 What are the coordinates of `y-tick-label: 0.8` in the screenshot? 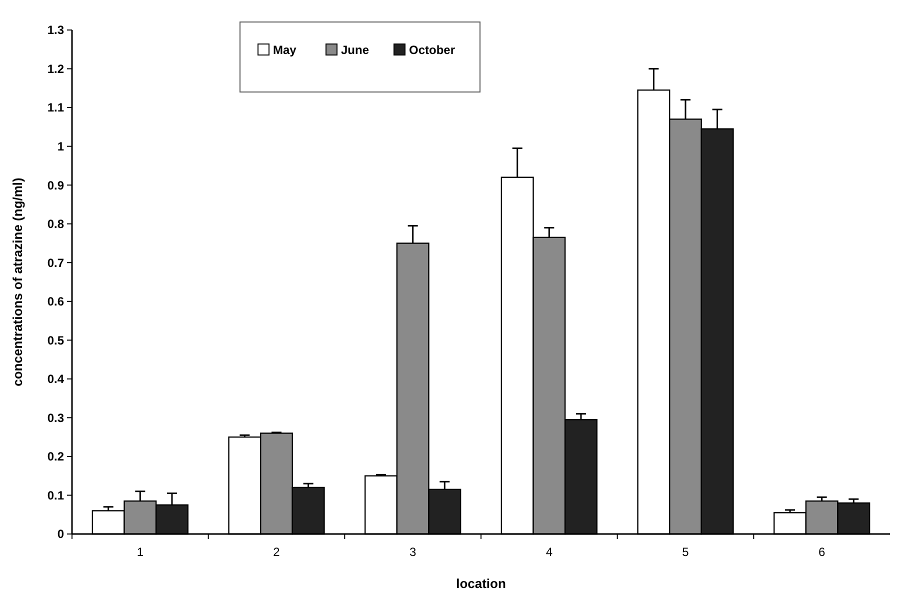 It's located at (55, 224).